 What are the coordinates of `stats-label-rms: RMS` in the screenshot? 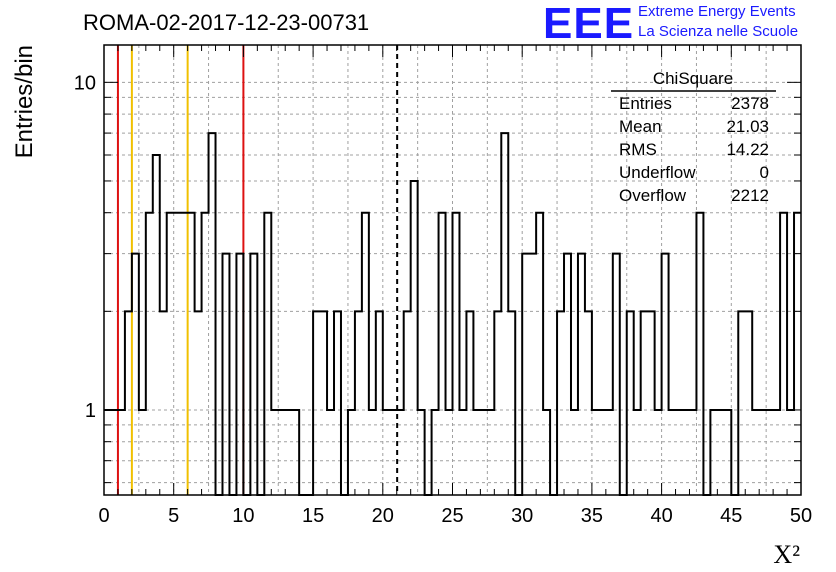 It's located at (638, 149).